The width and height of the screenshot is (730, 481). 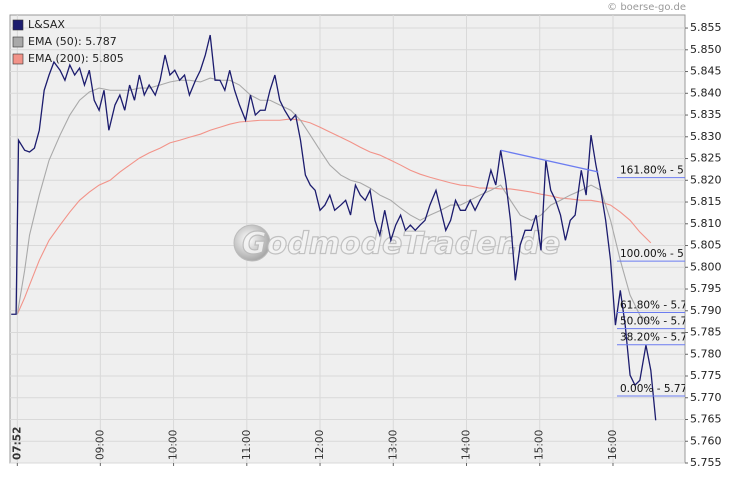 I want to click on legend: L&SAX EMA (50): 5.787 EMA (200): 5.805, so click(x=68, y=41).